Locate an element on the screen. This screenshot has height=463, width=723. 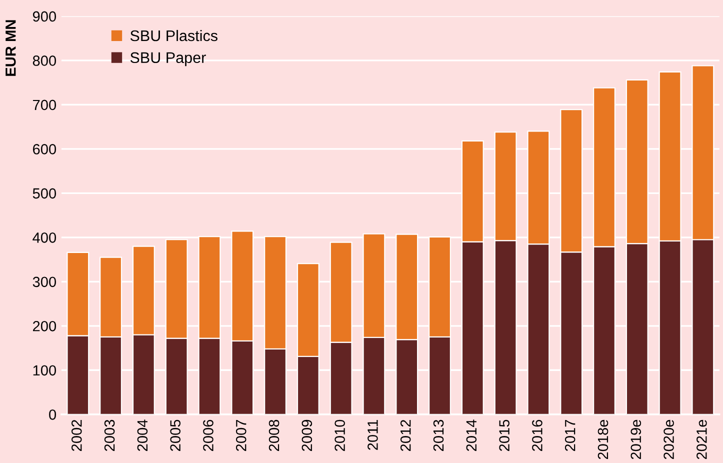
y-tick-label: 100 is located at coordinates (44, 370).